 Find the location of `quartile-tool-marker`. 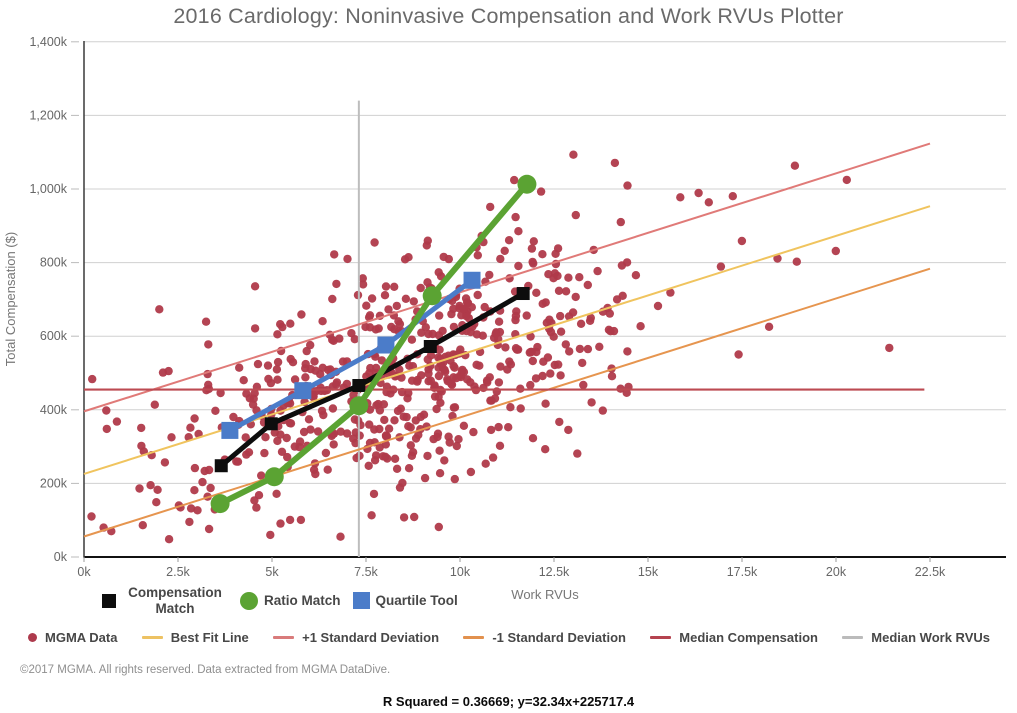

quartile-tool-marker is located at coordinates (303, 391).